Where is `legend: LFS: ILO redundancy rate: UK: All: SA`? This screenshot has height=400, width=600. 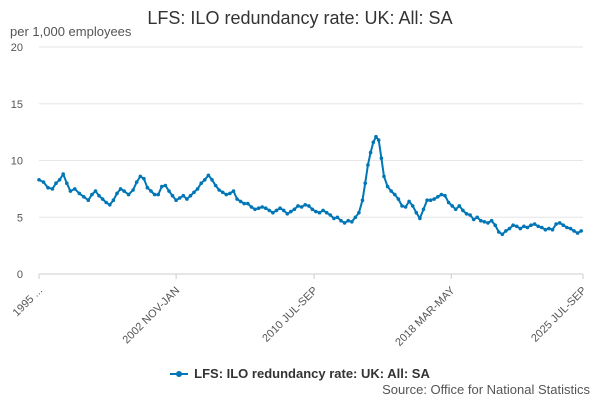 legend: LFS: ILO redundancy rate: UK: All: SA is located at coordinates (300, 373).